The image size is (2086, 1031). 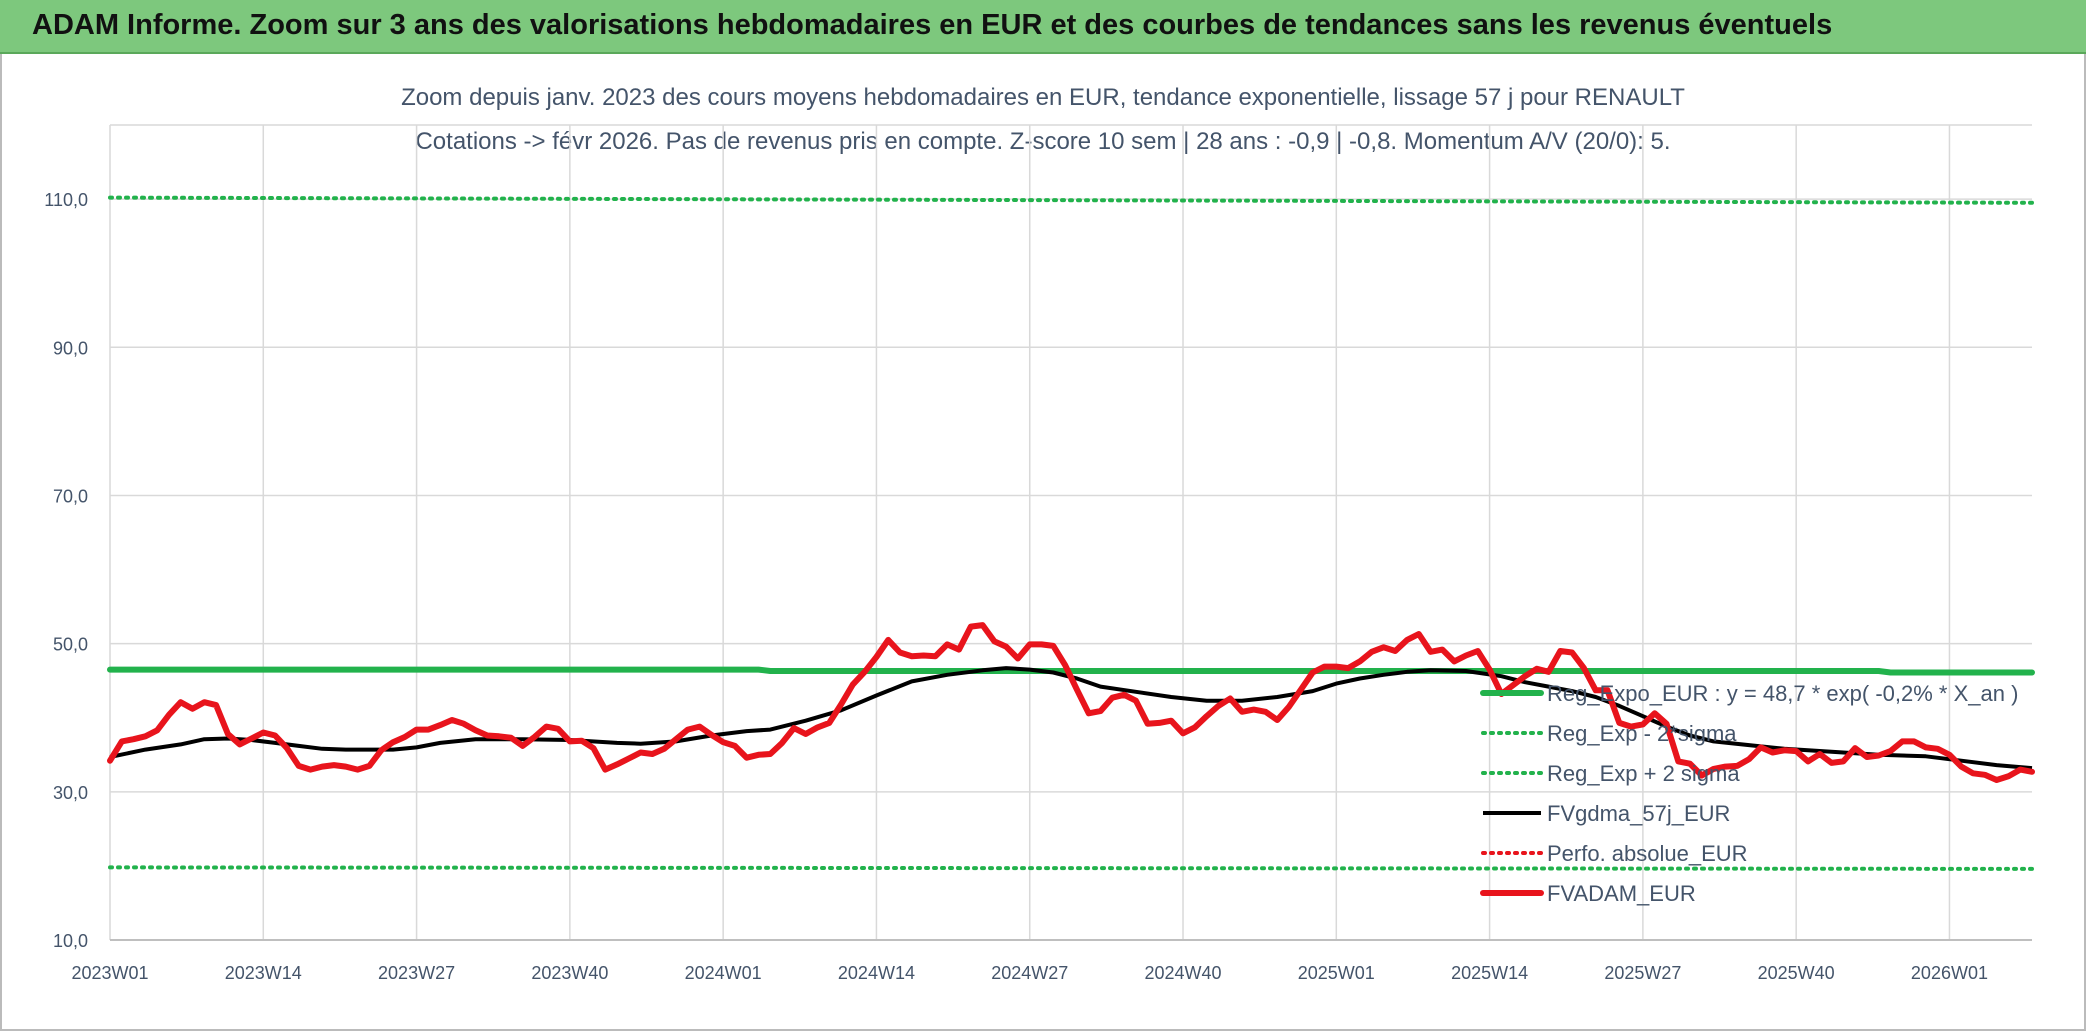 What do you see at coordinates (416, 973) in the screenshot?
I see `x-tick-label: 2023W27` at bounding box center [416, 973].